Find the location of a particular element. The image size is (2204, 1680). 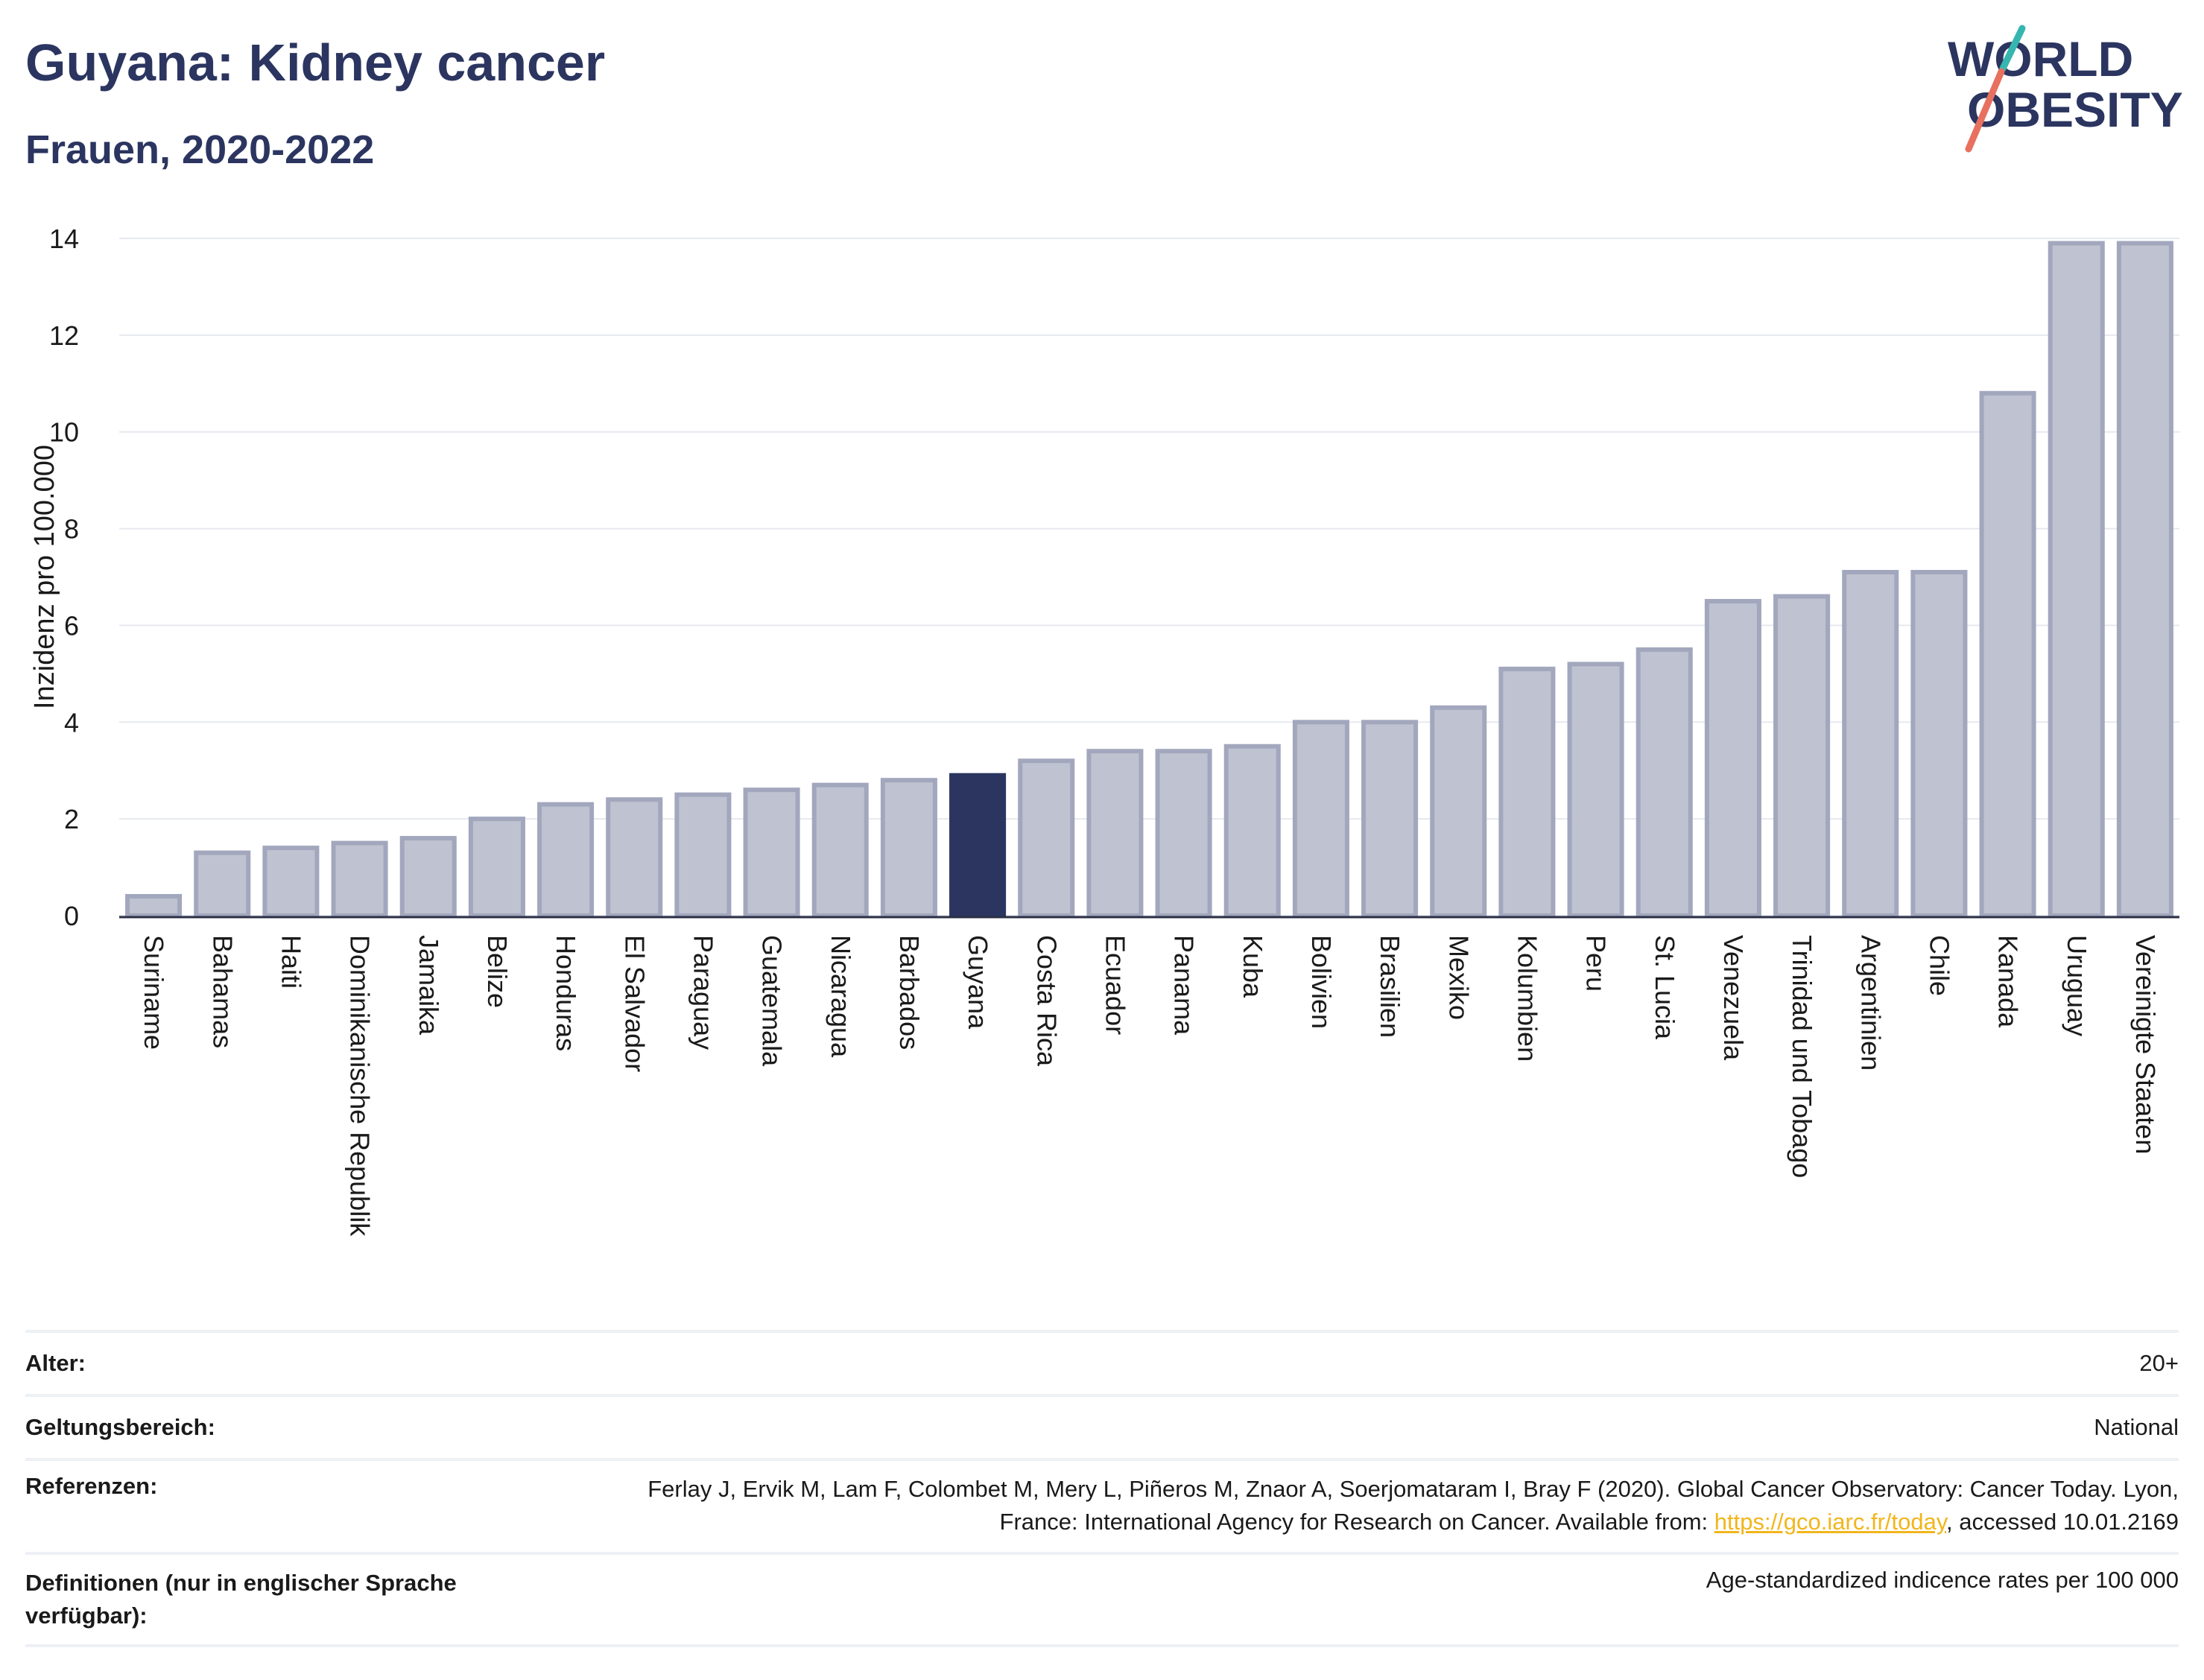

x-tick-label: Bahamas is located at coordinates (222, 991).